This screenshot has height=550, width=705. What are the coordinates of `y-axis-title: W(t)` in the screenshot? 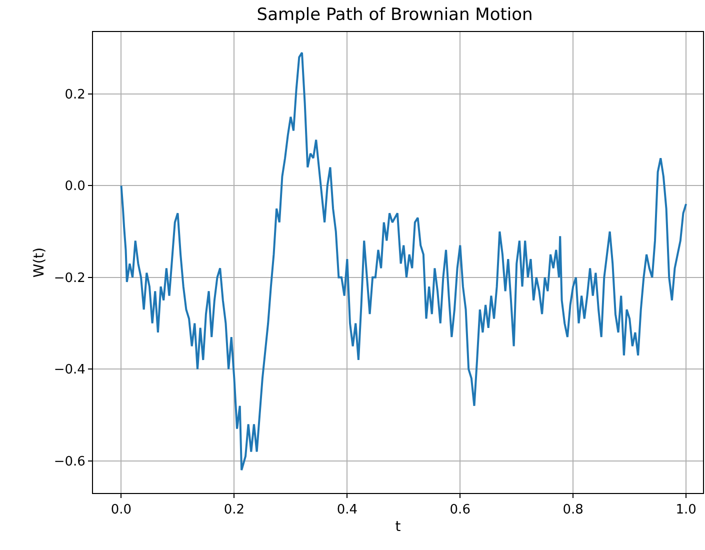 It's located at (39, 262).